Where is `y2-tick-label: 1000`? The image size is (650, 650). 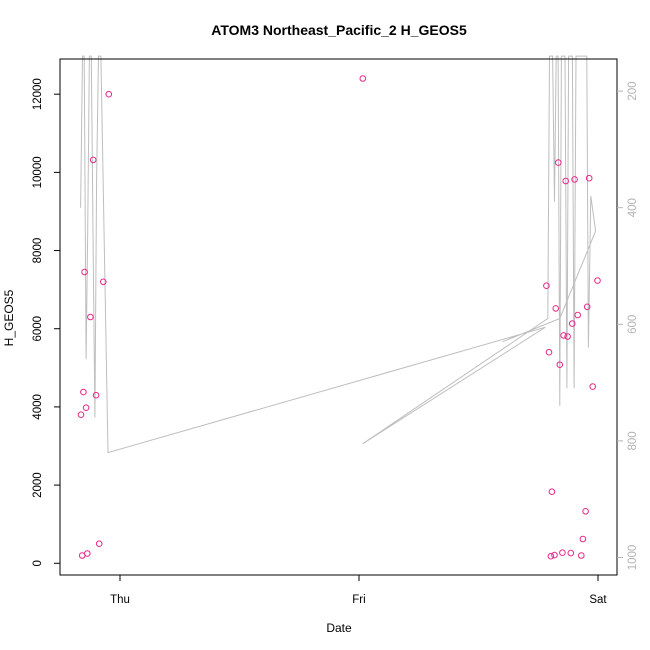
y2-tick-label: 1000 is located at coordinates (633, 558).